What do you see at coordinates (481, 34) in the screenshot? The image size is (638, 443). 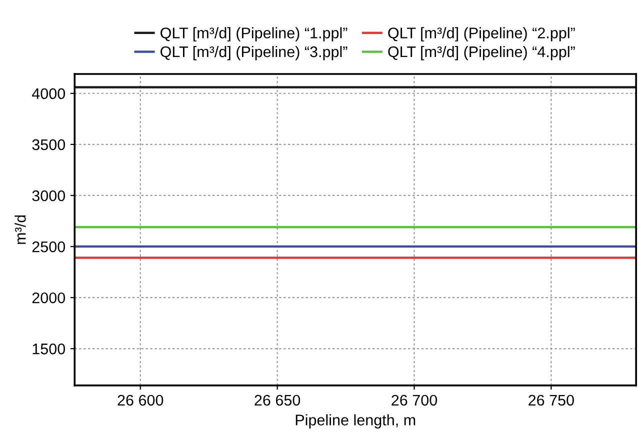 I see `legend-label: QLT [m³/d] (Pipeline) “2.ppl”` at bounding box center [481, 34].